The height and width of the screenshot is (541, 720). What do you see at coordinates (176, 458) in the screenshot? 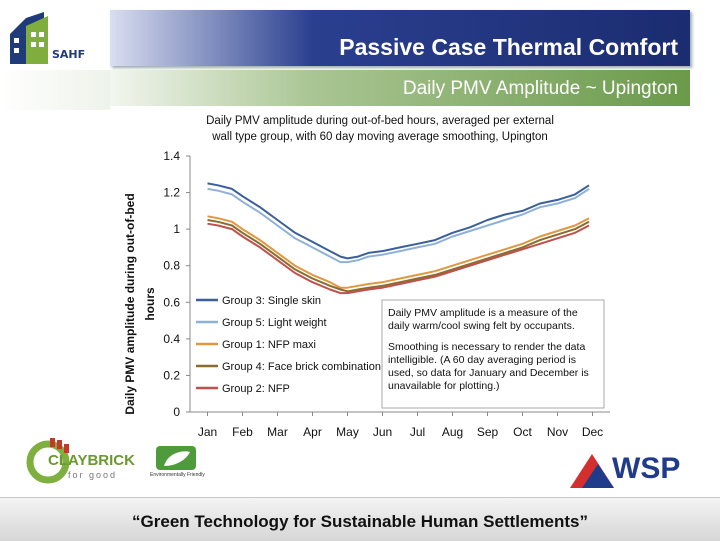
I see `leaf-icon` at bounding box center [176, 458].